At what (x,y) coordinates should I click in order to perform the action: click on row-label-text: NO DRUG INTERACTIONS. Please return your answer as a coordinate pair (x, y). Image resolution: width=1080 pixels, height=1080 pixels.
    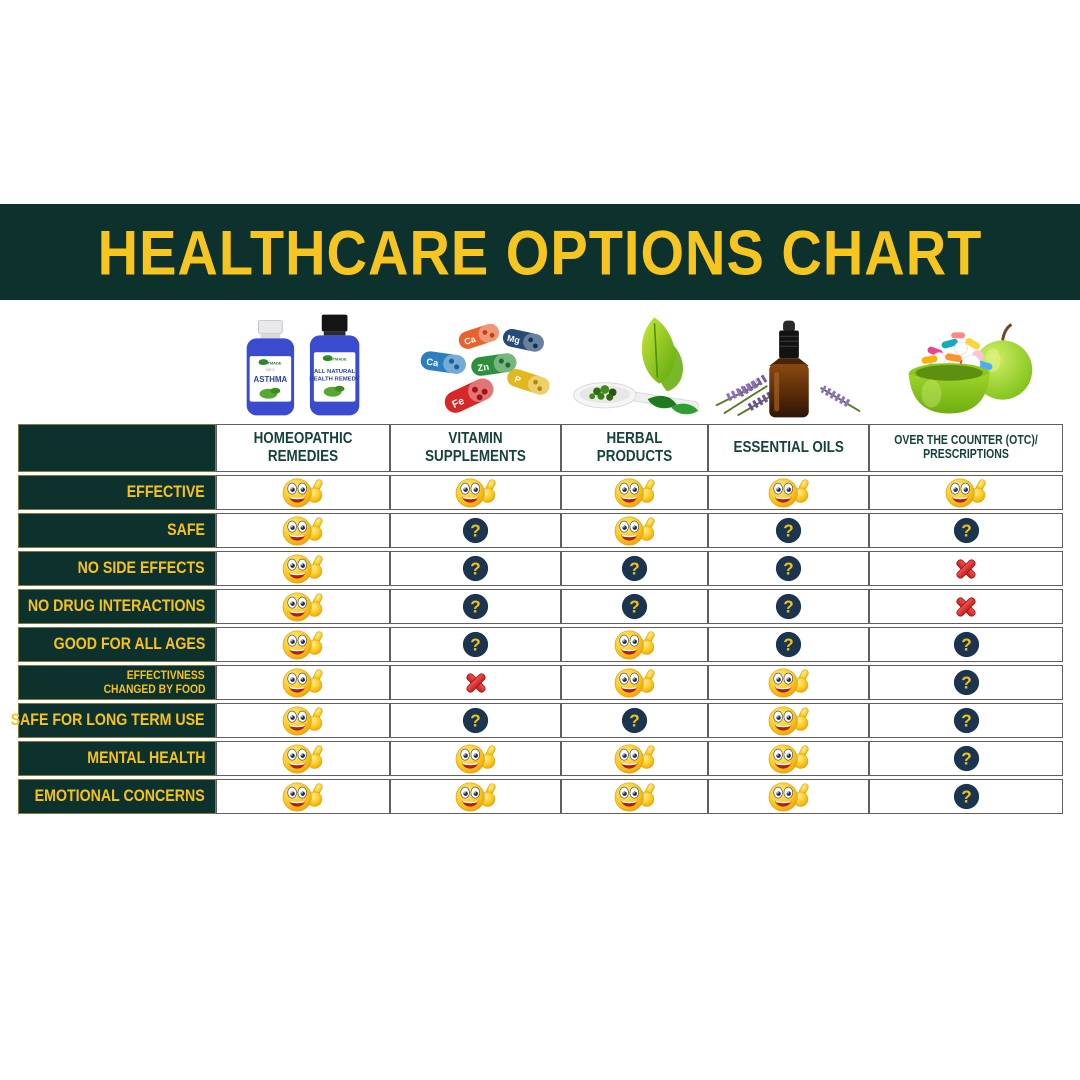
    Looking at the image, I should click on (116, 606).